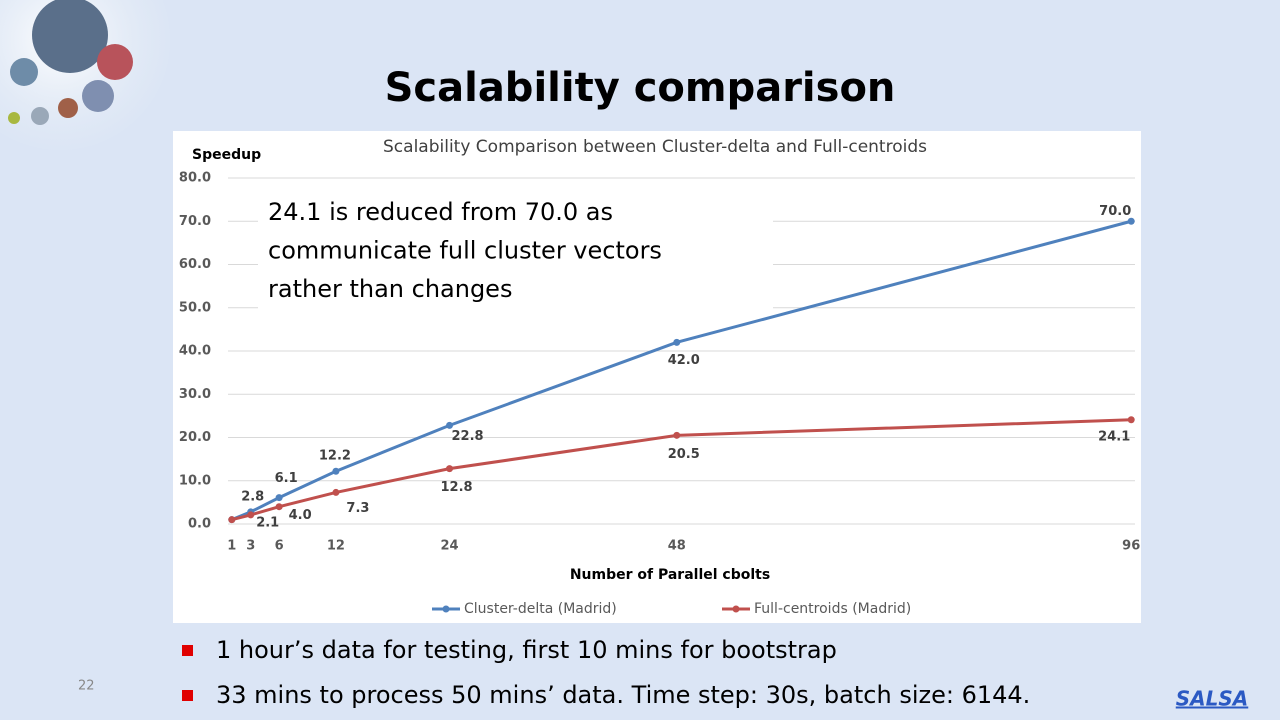  Describe the element at coordinates (195, 394) in the screenshot. I see `y-tick-label: 30.0` at that location.